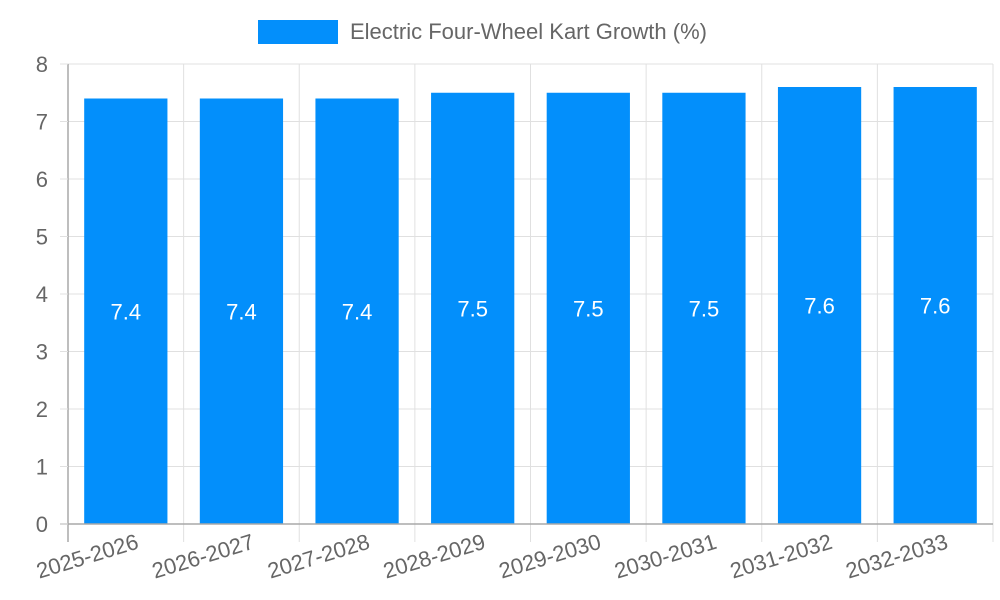 Image resolution: width=1000 pixels, height=600 pixels. What do you see at coordinates (781, 556) in the screenshot?
I see `x-tick-label: 2031-2032` at bounding box center [781, 556].